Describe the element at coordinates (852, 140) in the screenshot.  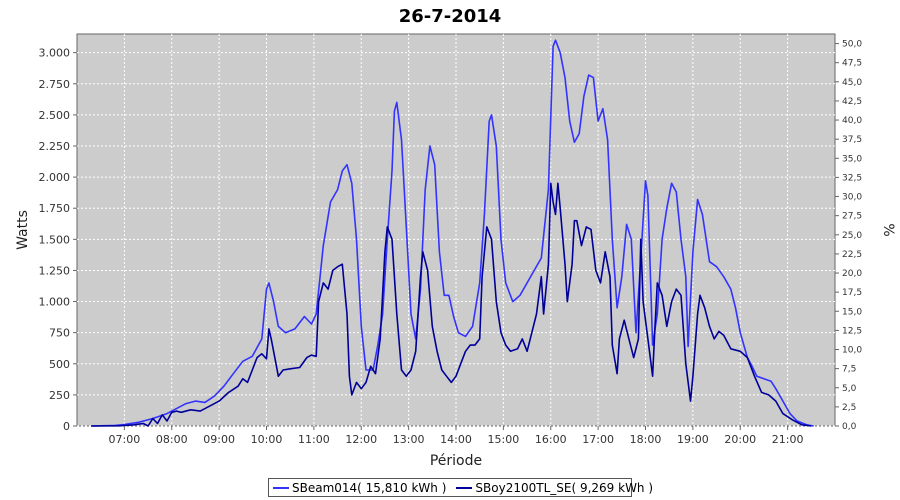
I see `y2-tick-label: 37,5` at that location.